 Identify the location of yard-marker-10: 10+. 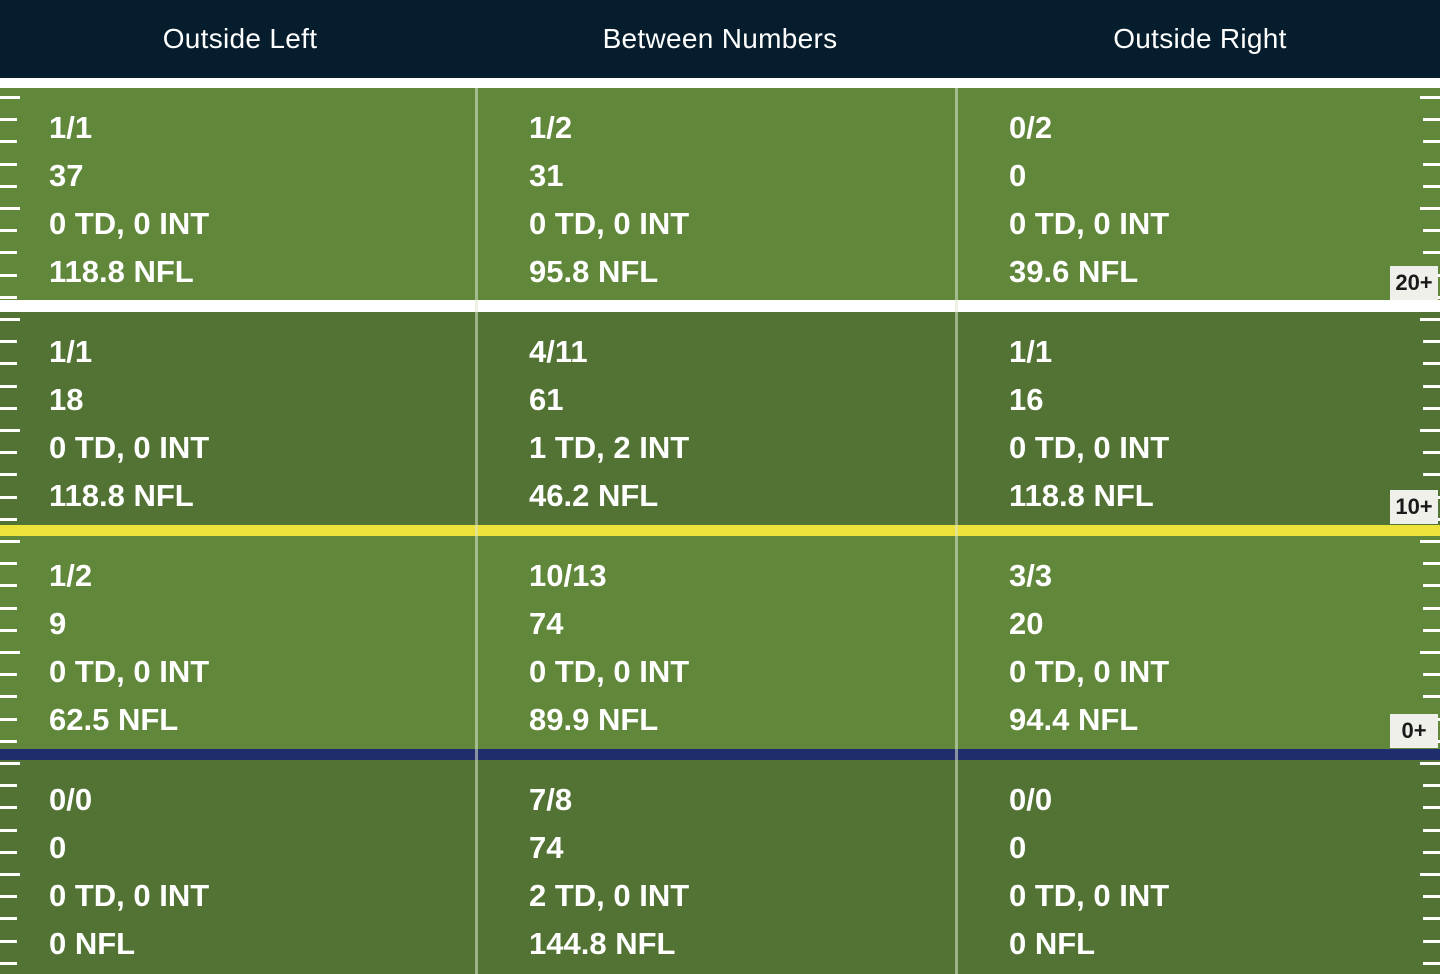
(1414, 507).